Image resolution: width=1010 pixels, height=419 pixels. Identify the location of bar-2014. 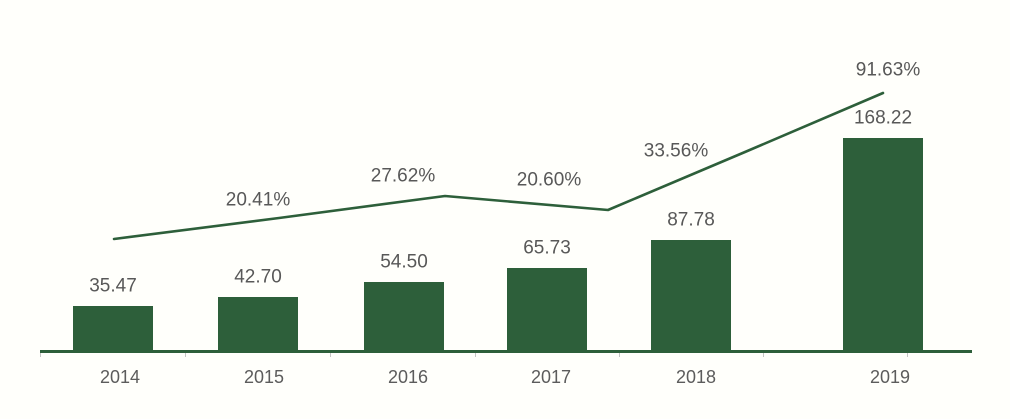
(113, 328).